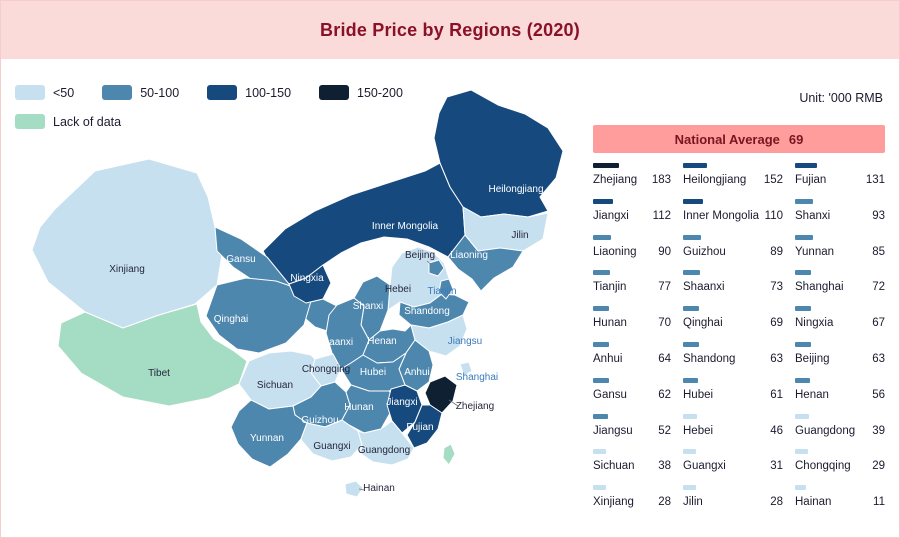  What do you see at coordinates (776, 466) in the screenshot?
I see `stat-region-value: 31` at bounding box center [776, 466].